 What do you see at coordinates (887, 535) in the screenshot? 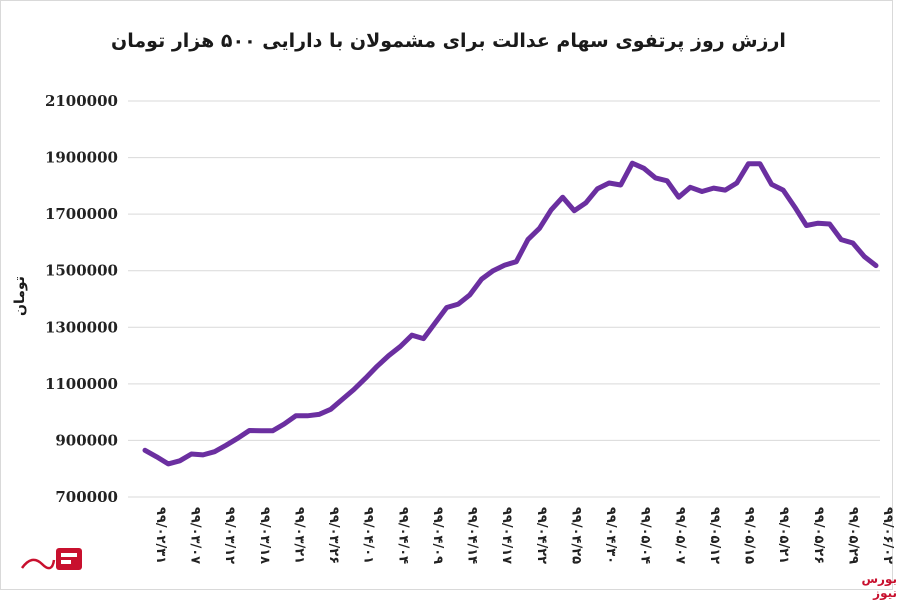
I see `x-tick-label: ۹۹/۰۶/۰۲` at bounding box center [887, 535].